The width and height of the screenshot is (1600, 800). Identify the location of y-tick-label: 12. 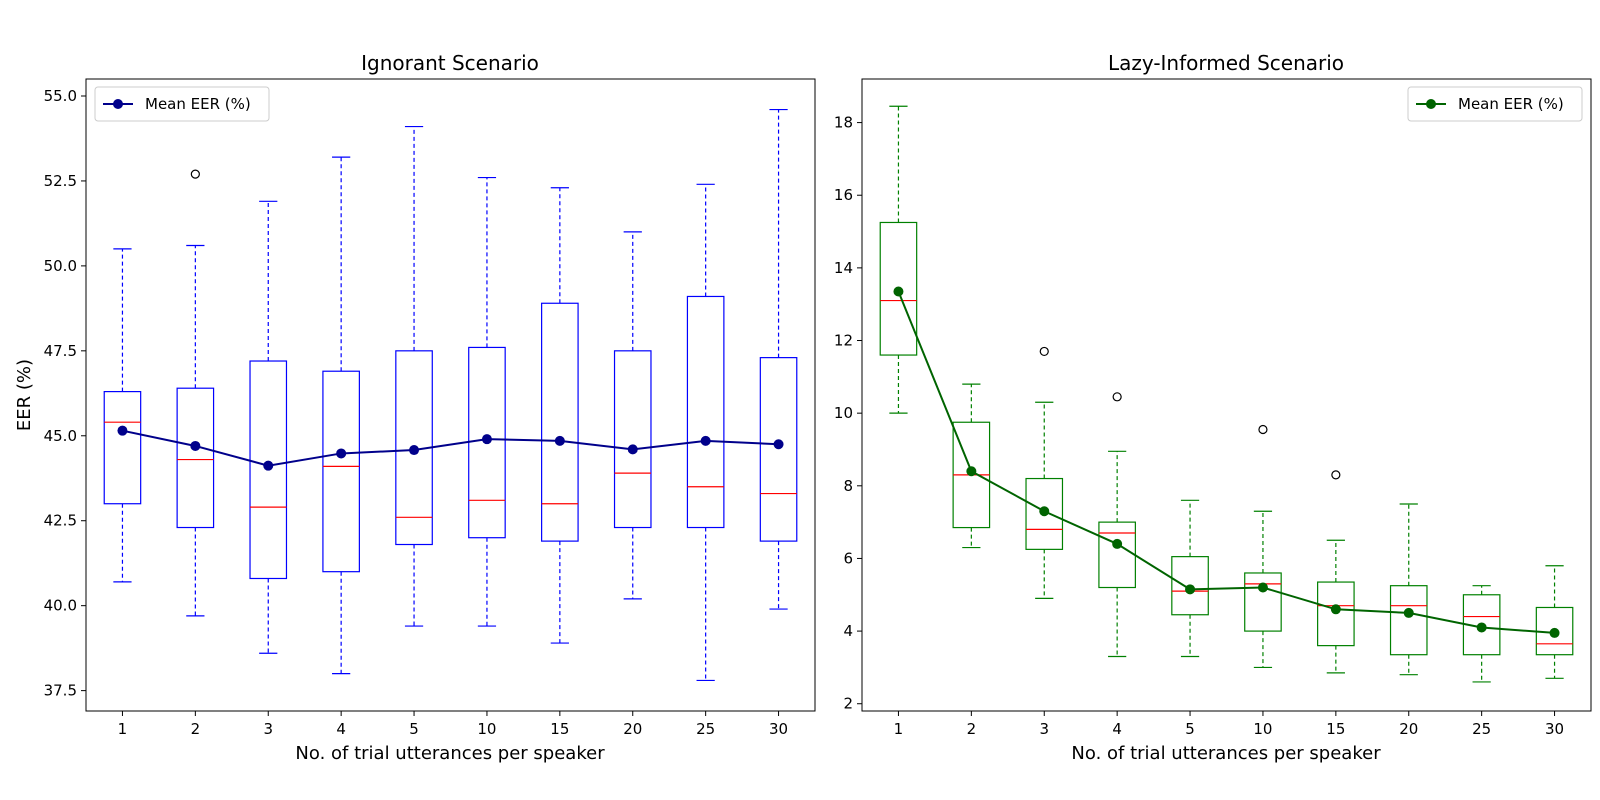
(843, 341).